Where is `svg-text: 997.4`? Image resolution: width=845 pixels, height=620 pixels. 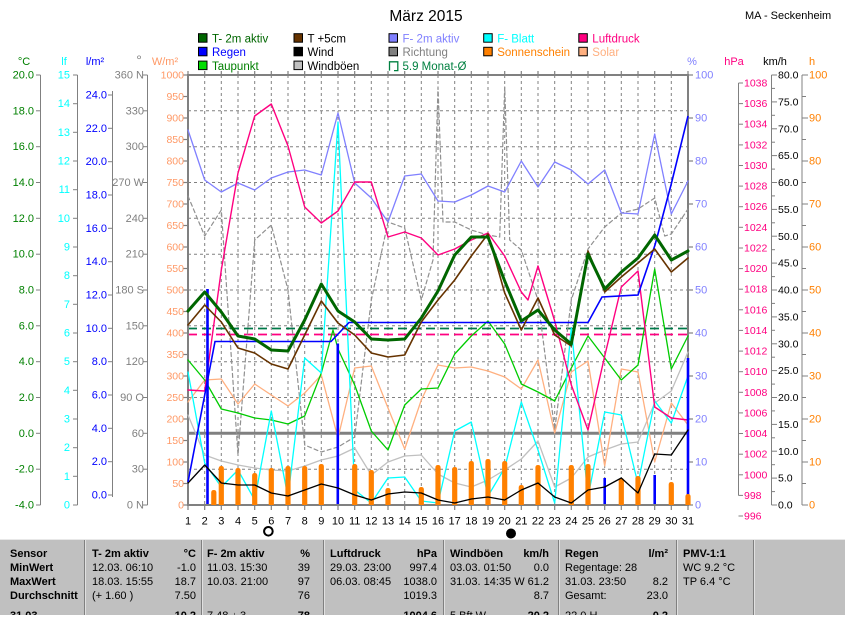 svg-text: 997.4 is located at coordinates (423, 568).